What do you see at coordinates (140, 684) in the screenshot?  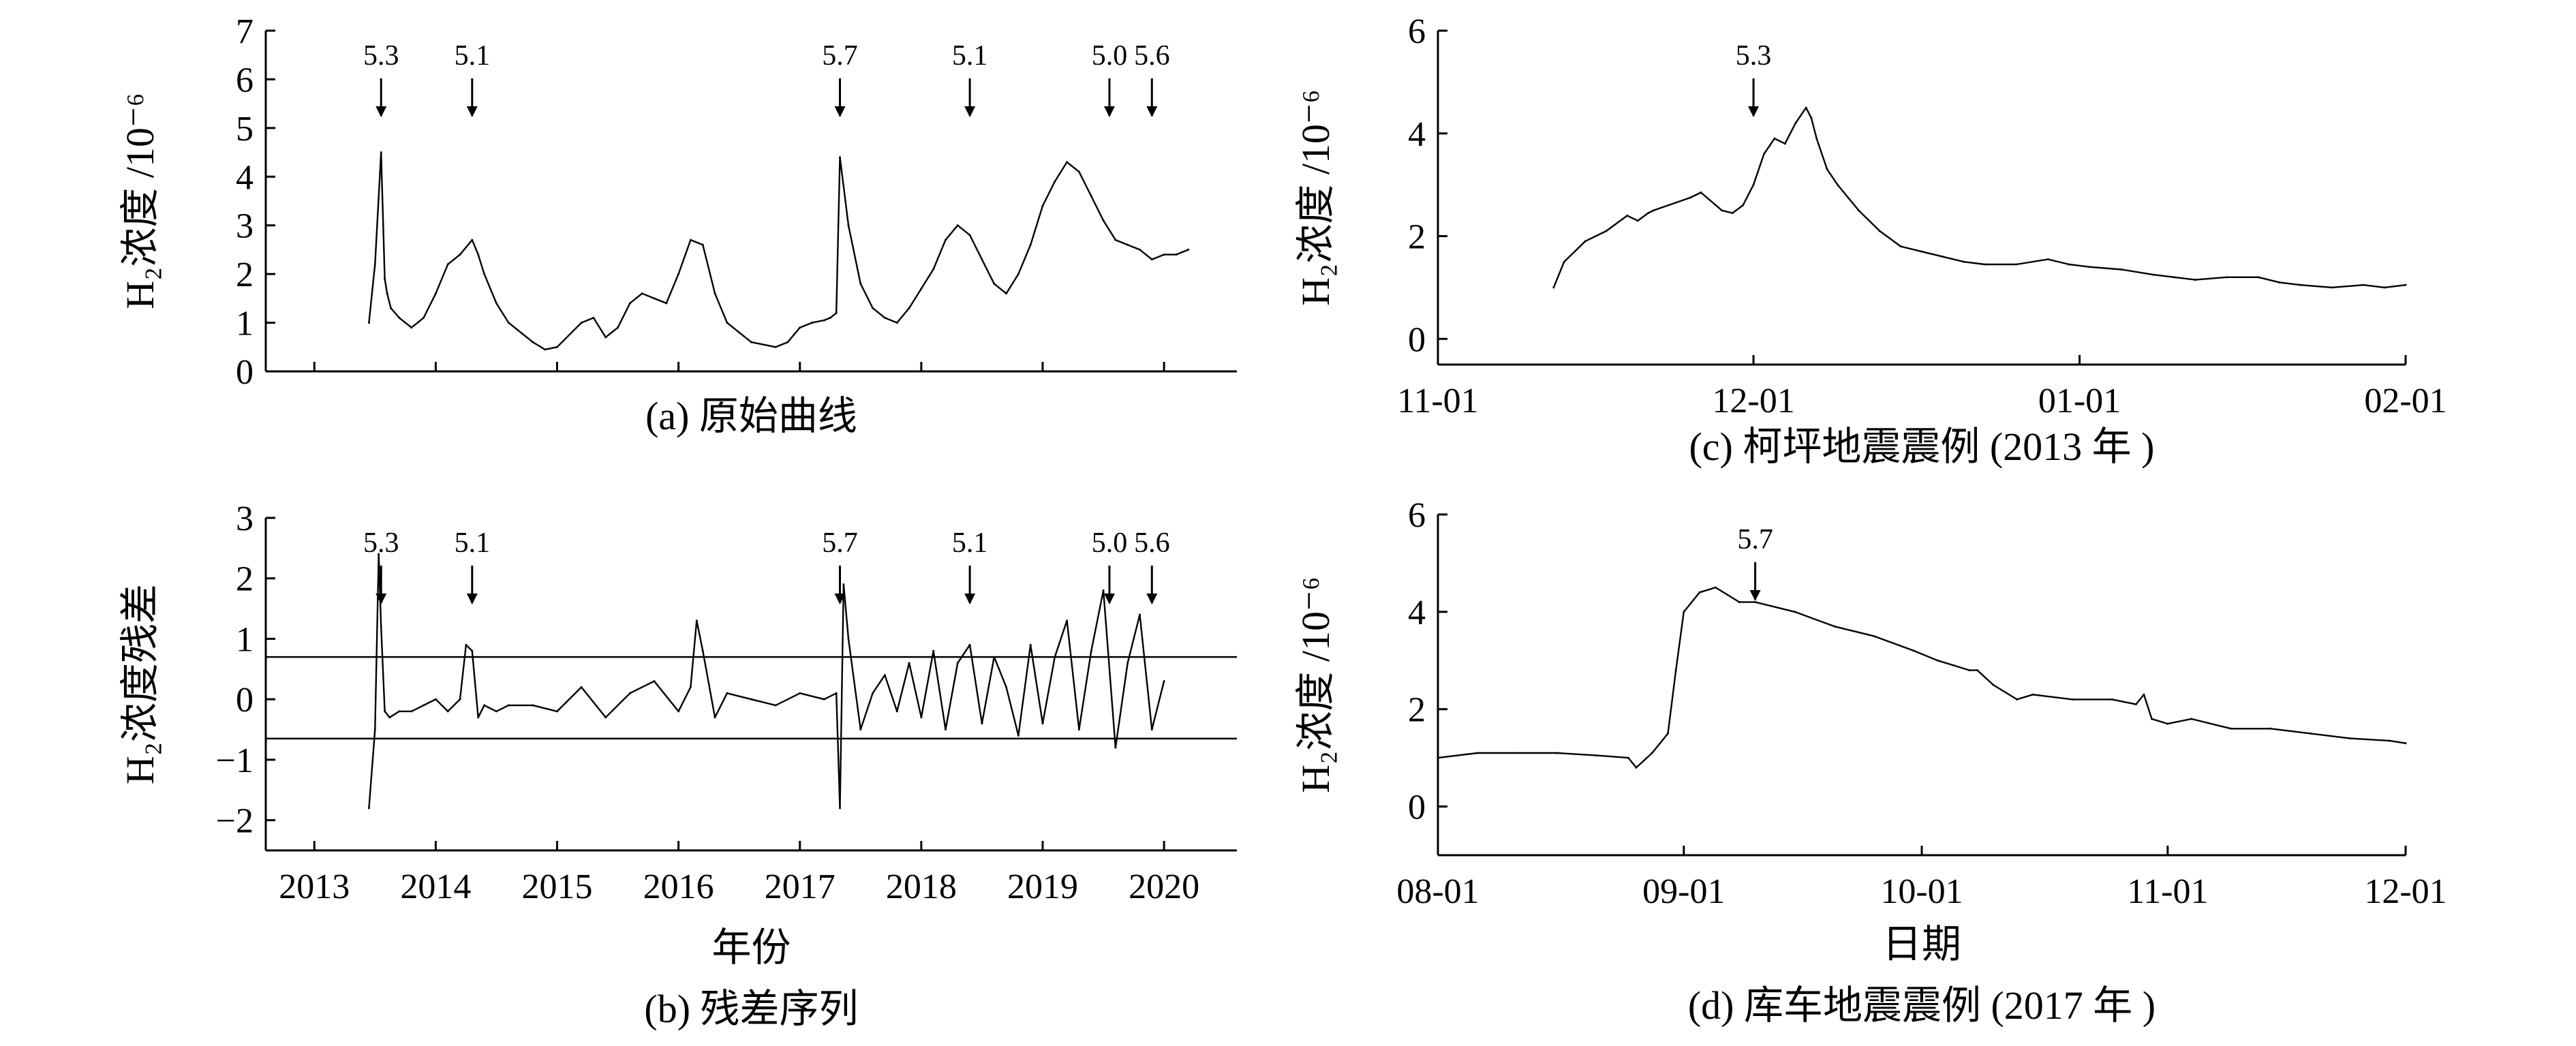 I see `y-axis-title: H₂浓度残差` at bounding box center [140, 684].